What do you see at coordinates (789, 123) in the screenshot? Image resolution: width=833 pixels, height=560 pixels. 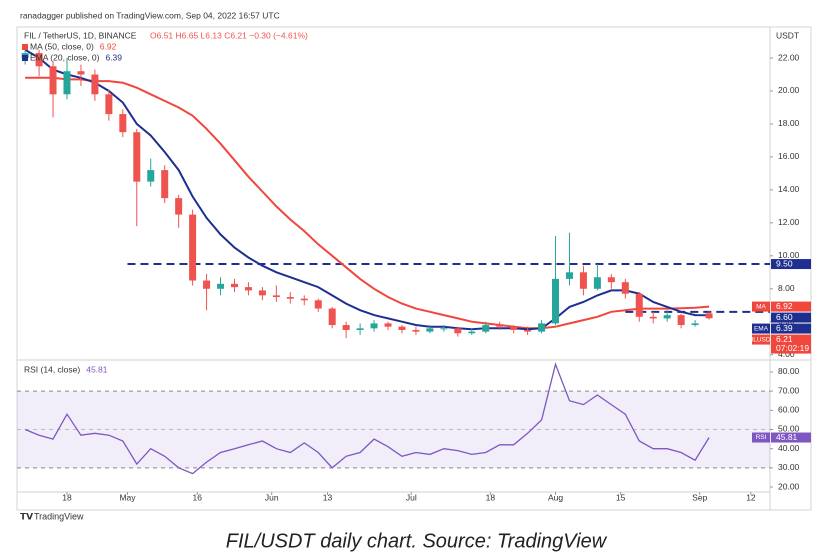 I see `y-tick-label: 18.00` at bounding box center [789, 123].